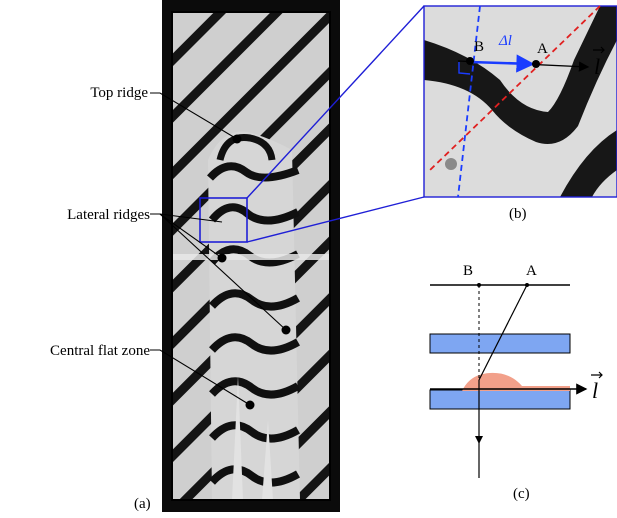  I want to click on delta-l-arrow, so click(502, 63).